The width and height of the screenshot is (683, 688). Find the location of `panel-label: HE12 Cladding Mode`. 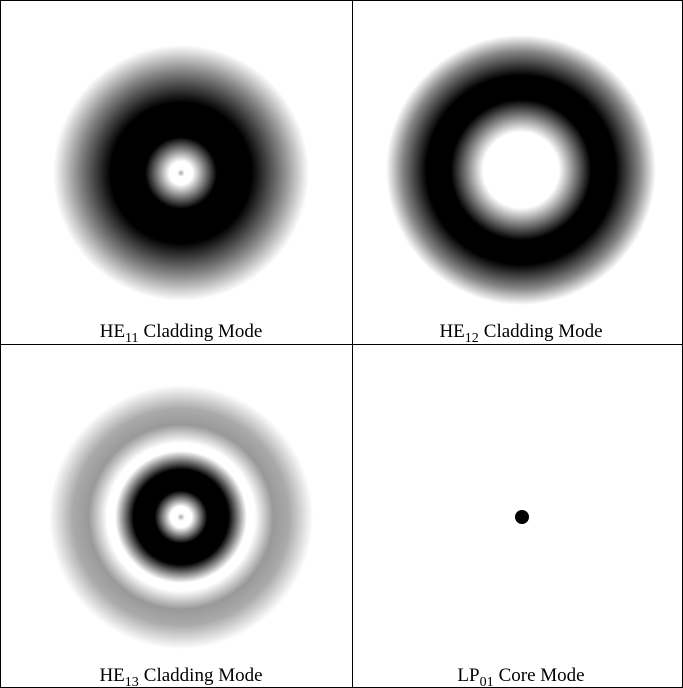

panel-label: HE12 Cladding Mode is located at coordinates (520, 333).